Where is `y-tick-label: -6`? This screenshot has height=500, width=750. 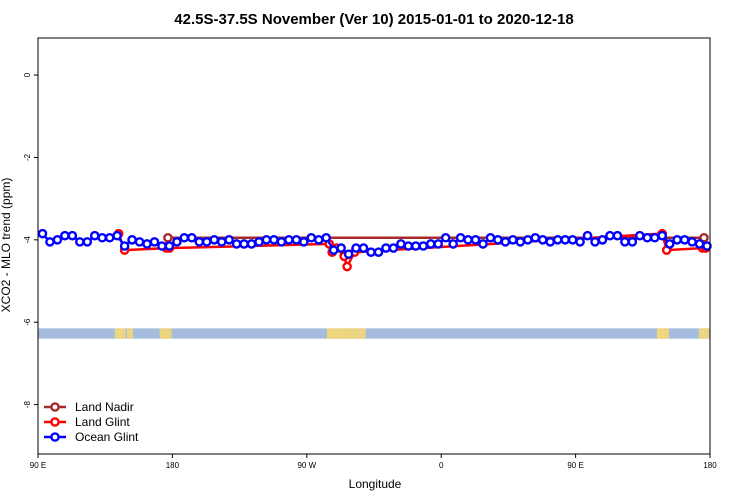
y-tick-label: -6 is located at coordinates (27, 322).